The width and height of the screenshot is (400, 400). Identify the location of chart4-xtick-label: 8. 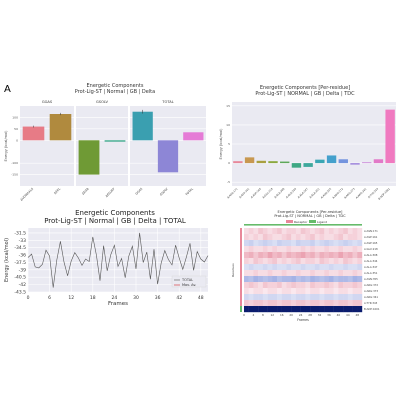
(263, 315).